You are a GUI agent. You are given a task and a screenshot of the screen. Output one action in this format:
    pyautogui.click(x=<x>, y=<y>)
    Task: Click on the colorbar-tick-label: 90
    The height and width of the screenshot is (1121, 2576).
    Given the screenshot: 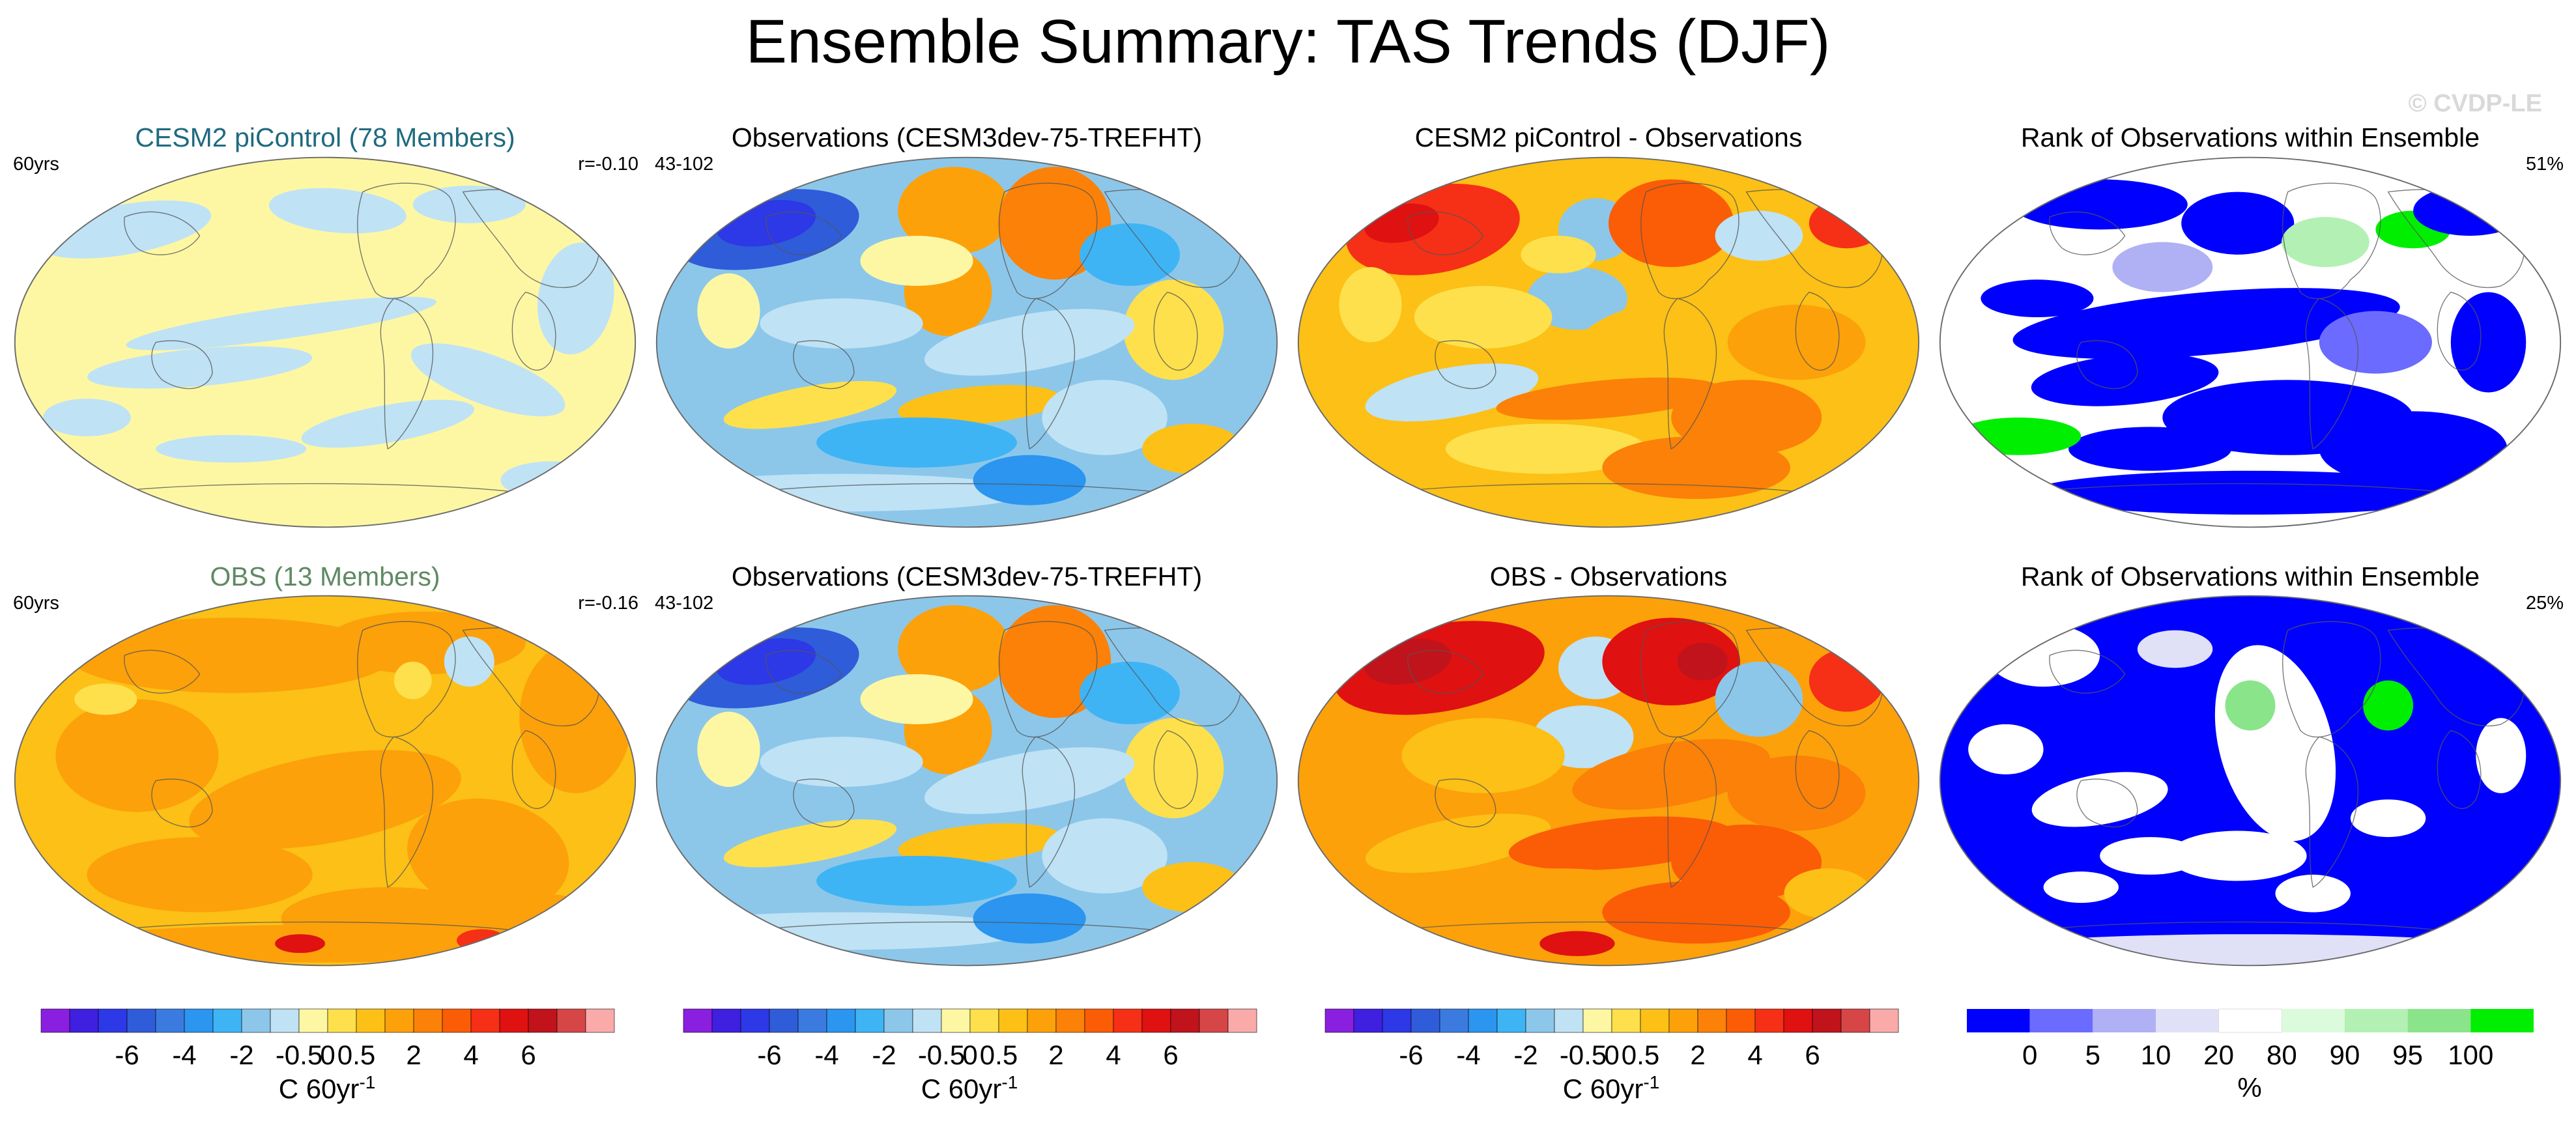 What is the action you would take?
    pyautogui.click(x=2344, y=1055)
    